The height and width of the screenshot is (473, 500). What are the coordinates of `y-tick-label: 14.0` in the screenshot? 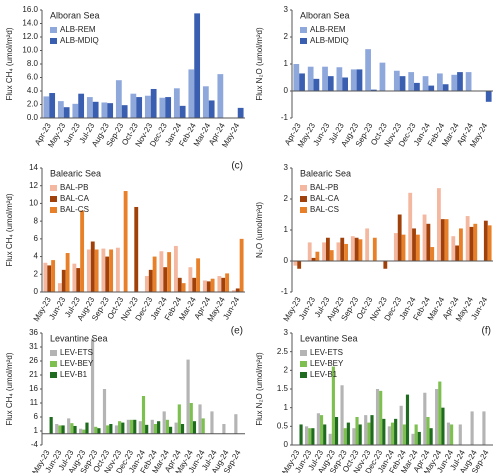 It's located at (30, 23).